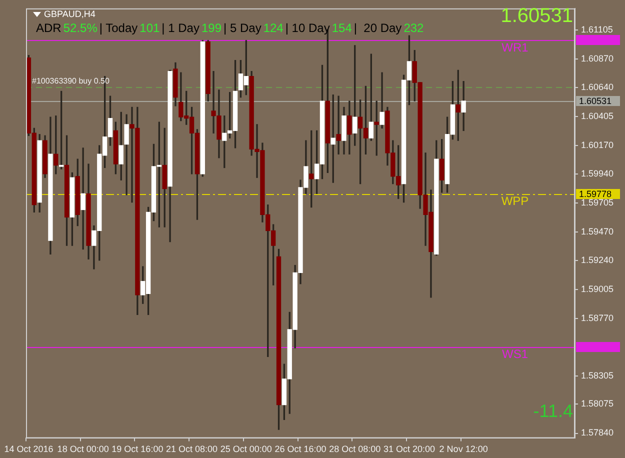 The width and height of the screenshot is (625, 458). What do you see at coordinates (409, 449) in the screenshot?
I see `x-tick-label: 31 Oct 20:00` at bounding box center [409, 449].